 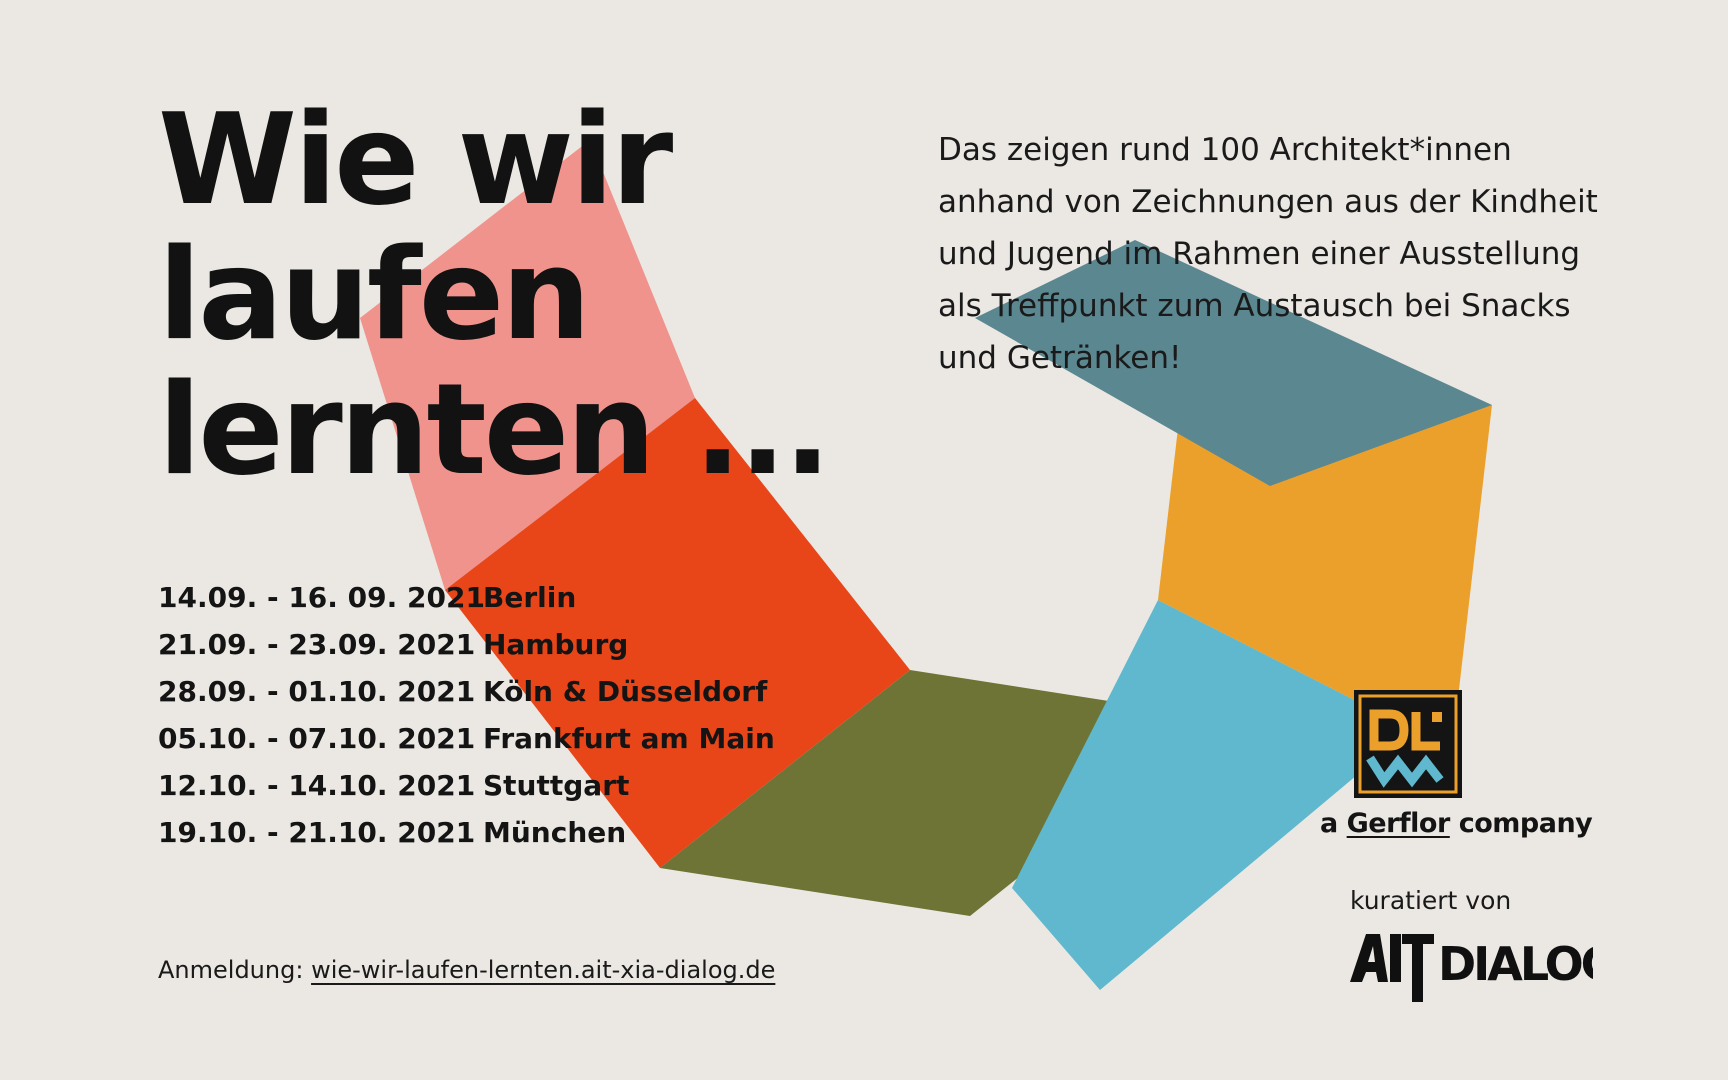 I want to click on sponsor-suffix: company, so click(x=1525, y=823).